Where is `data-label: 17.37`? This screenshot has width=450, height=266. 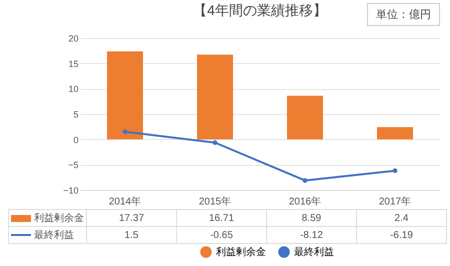 data-label: 17.37 is located at coordinates (131, 218).